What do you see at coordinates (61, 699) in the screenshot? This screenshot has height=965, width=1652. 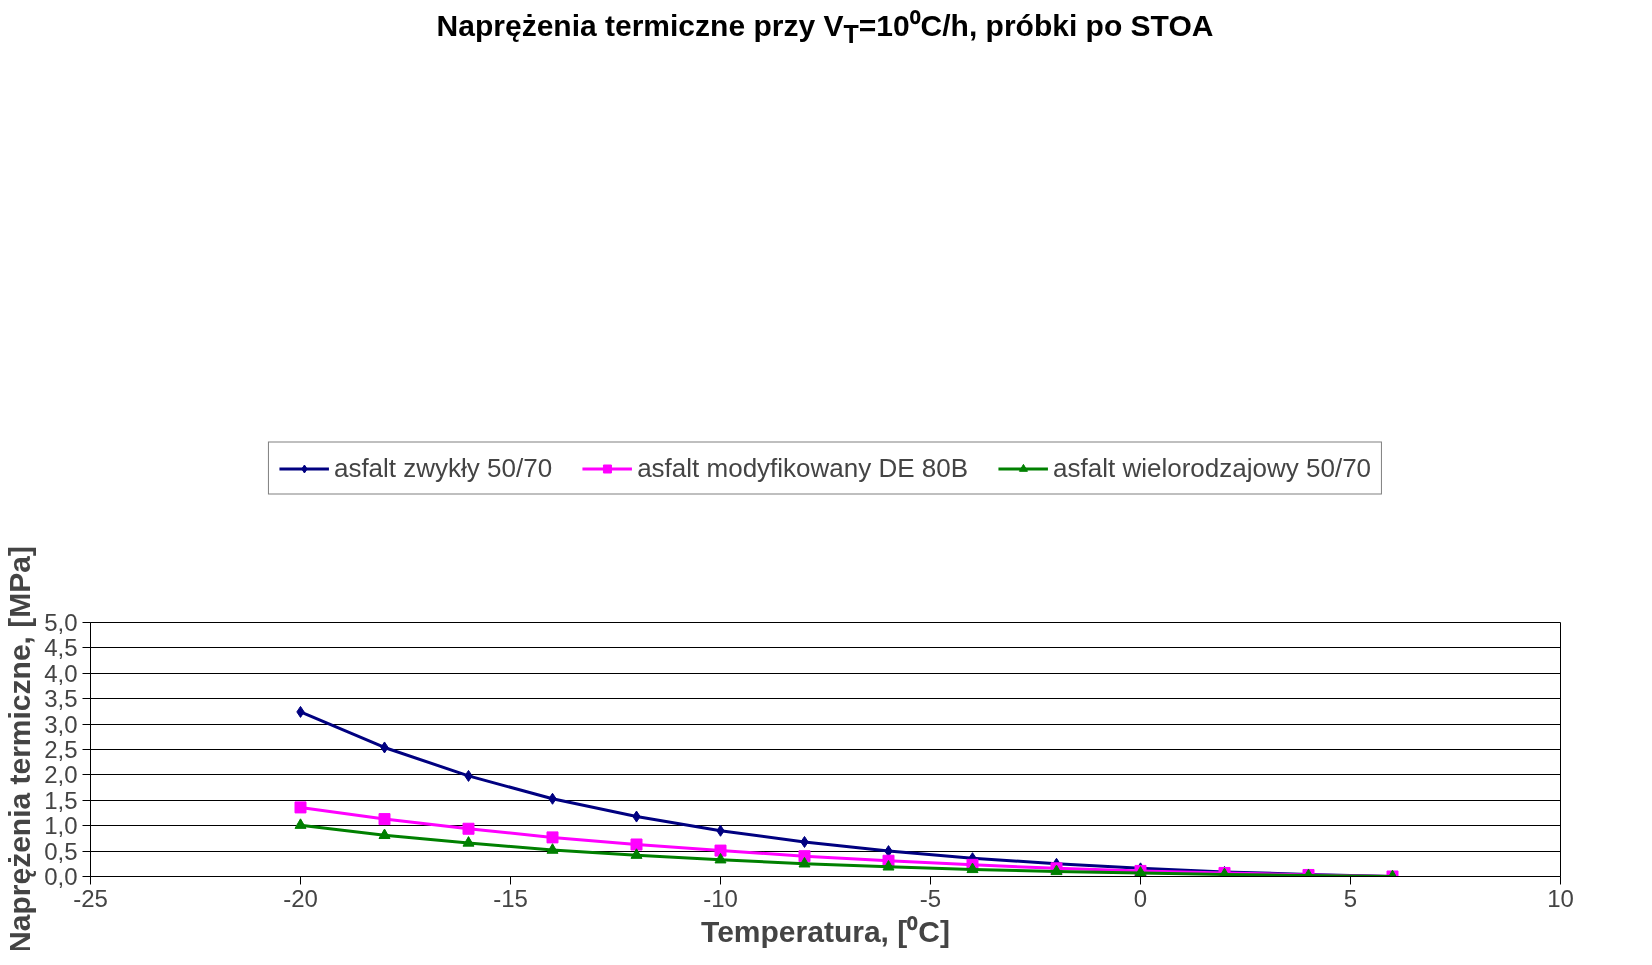 I see `y-tick-label: 3,5` at bounding box center [61, 699].